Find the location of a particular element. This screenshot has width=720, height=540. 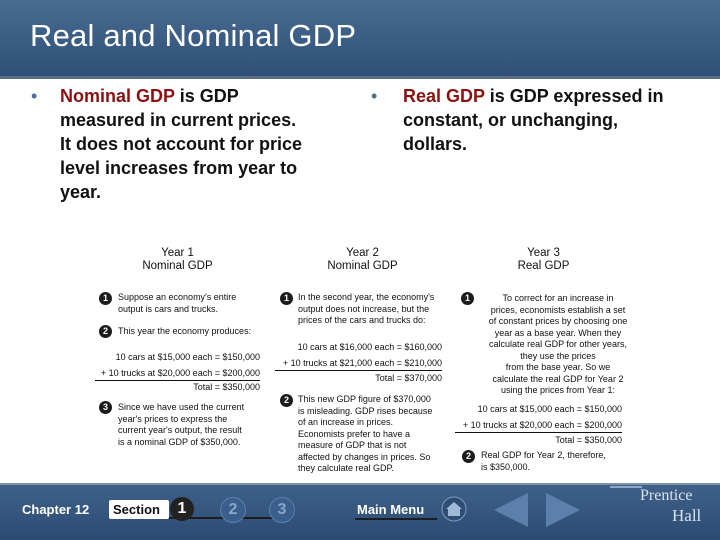

col3-step1-line: calculate real GDP for other years, is located at coordinates (558, 344).